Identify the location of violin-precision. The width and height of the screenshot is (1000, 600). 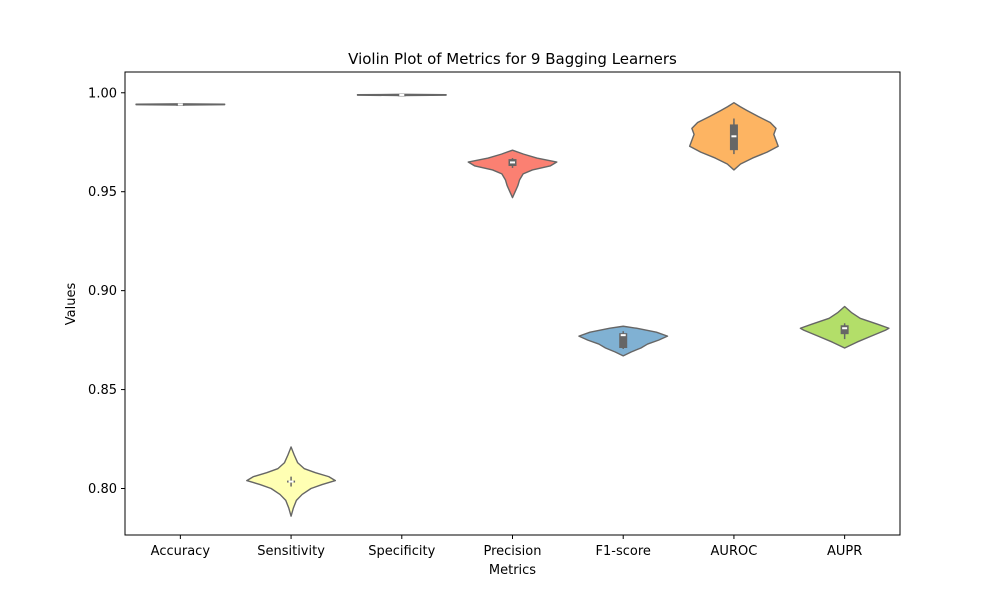
(512, 174).